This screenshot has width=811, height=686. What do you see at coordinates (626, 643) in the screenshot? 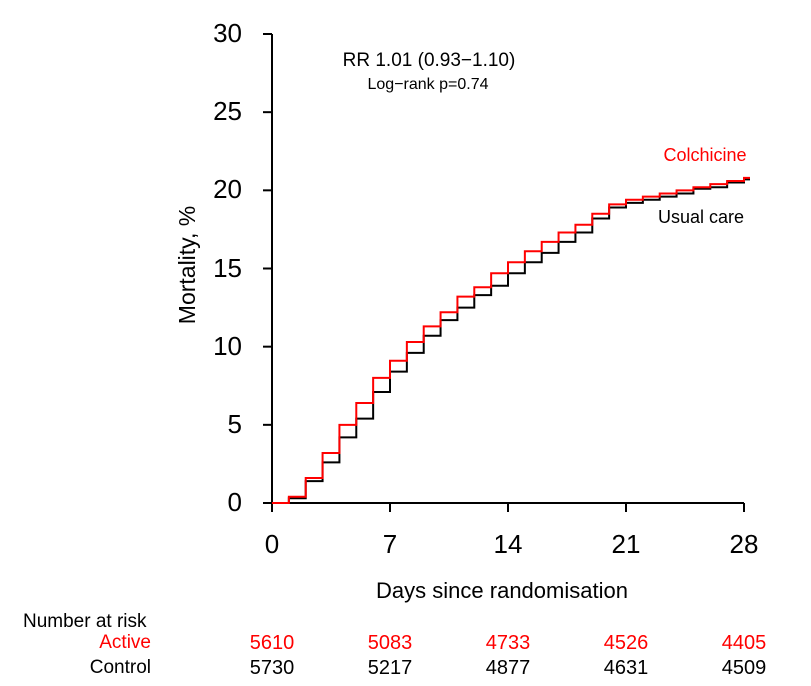
I see `risk-count: 4526` at bounding box center [626, 643].